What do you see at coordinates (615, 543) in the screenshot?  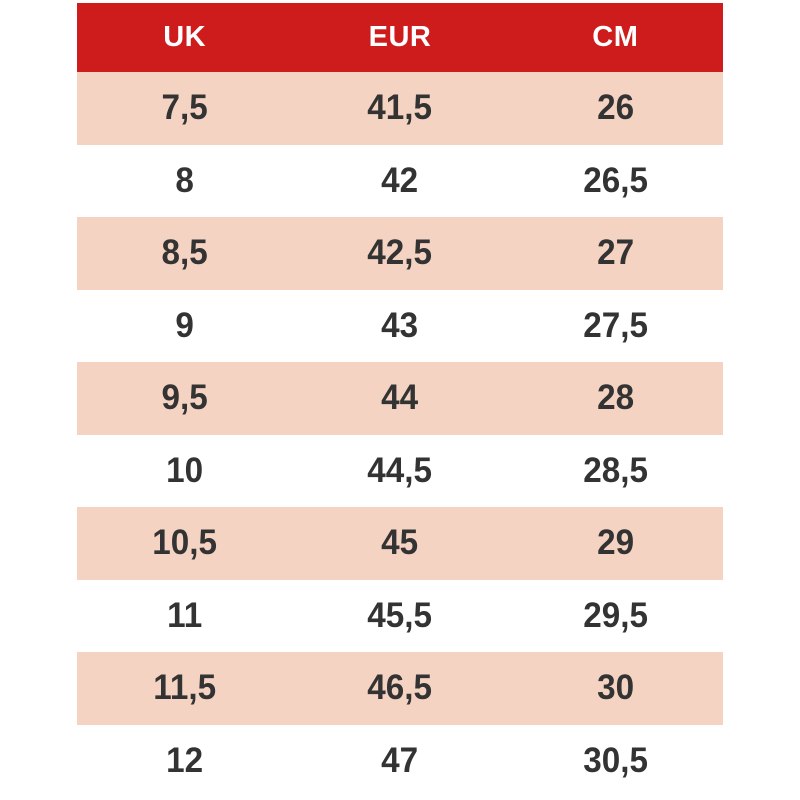 I see `cell-cm: 29` at bounding box center [615, 543].